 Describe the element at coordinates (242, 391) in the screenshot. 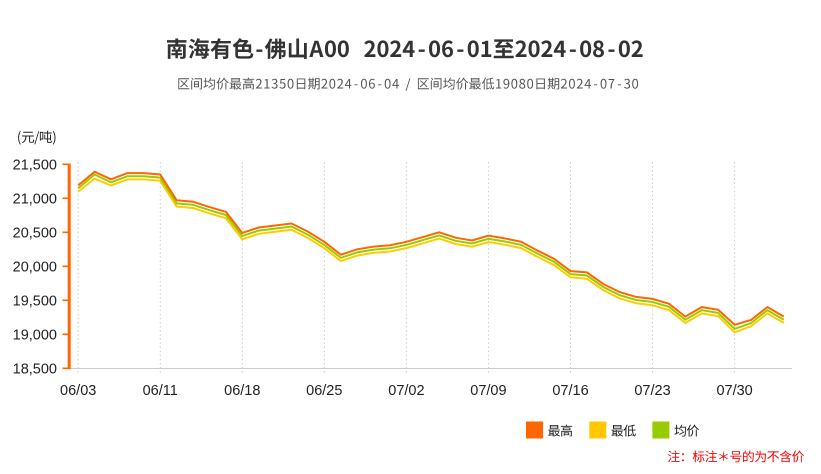

I see `svg-text: 06/18` at that location.